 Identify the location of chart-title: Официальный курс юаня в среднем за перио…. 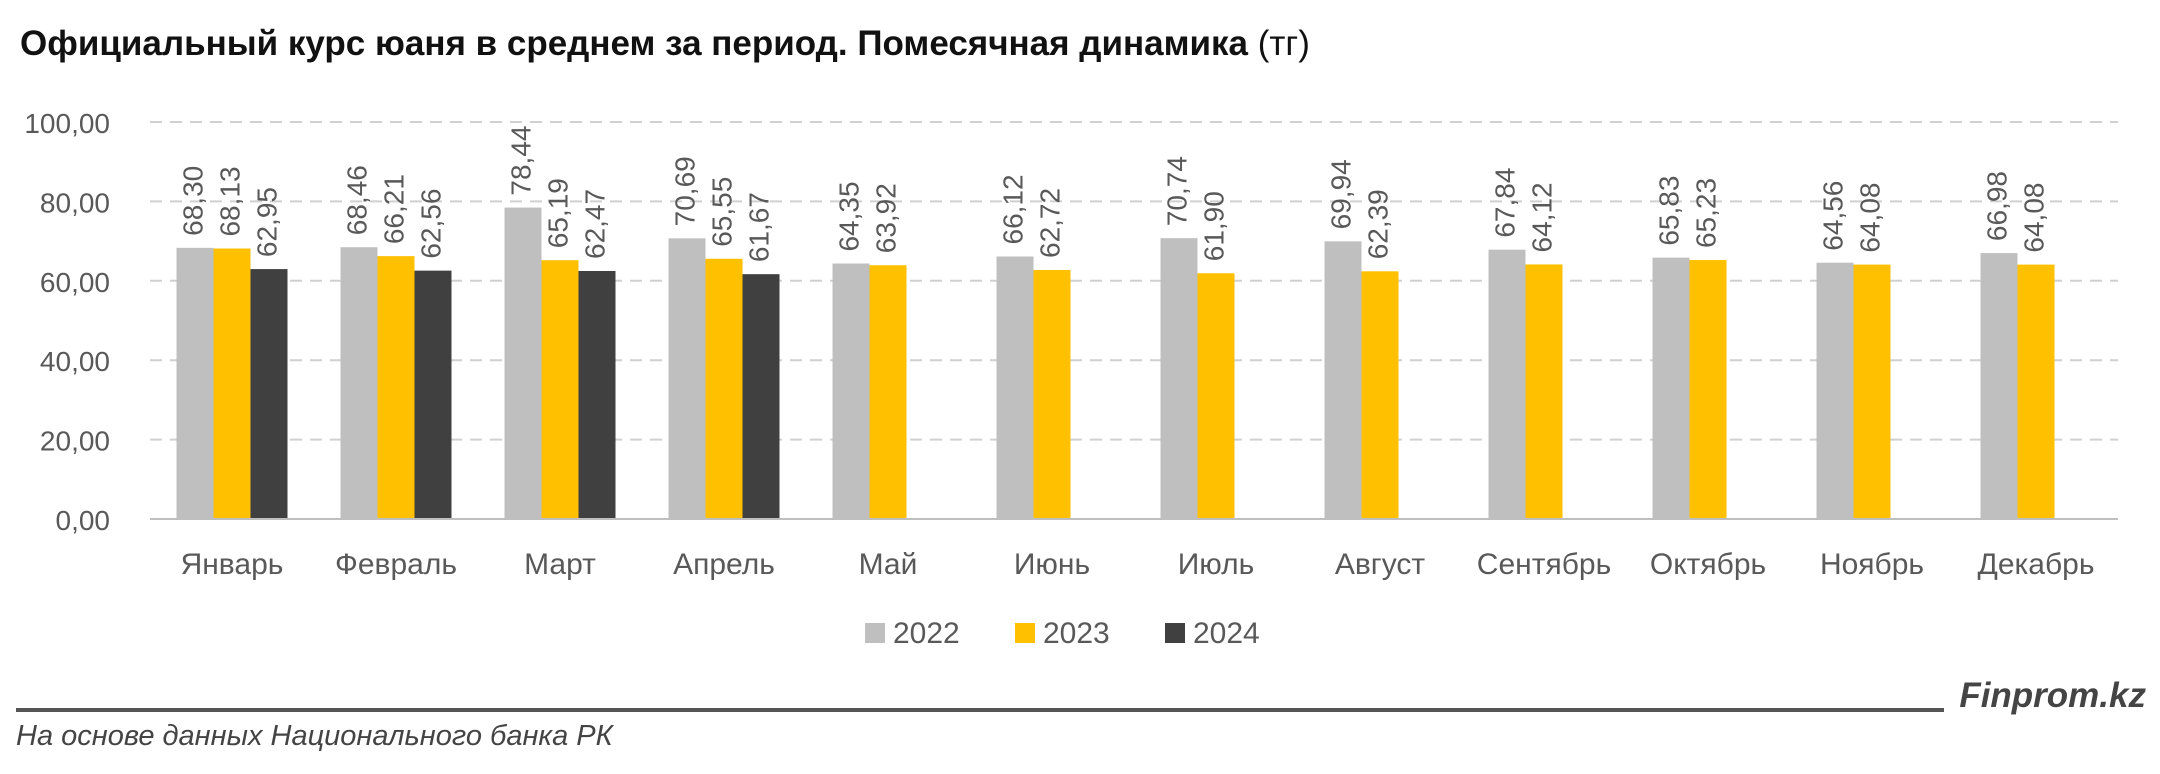
(665, 44).